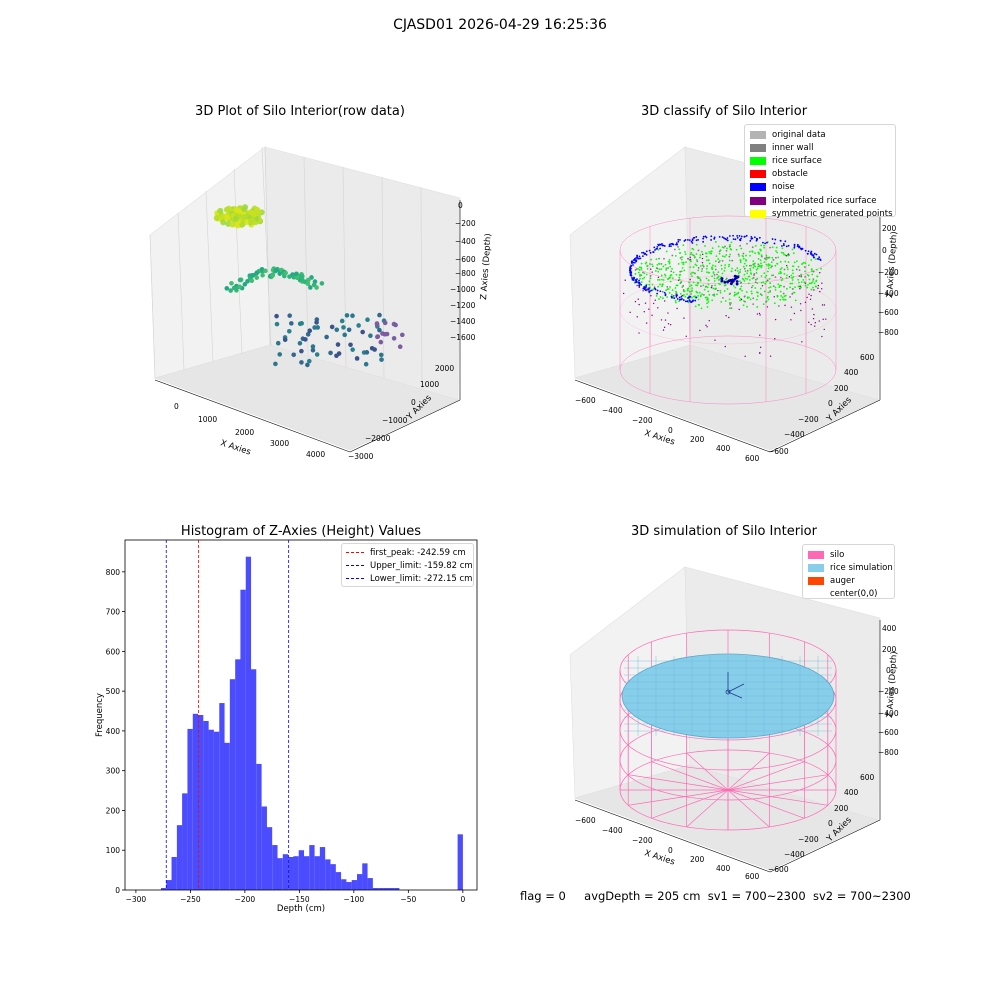  What do you see at coordinates (460, 205) in the screenshot?
I see `raw-z-tick: 0` at bounding box center [460, 205].